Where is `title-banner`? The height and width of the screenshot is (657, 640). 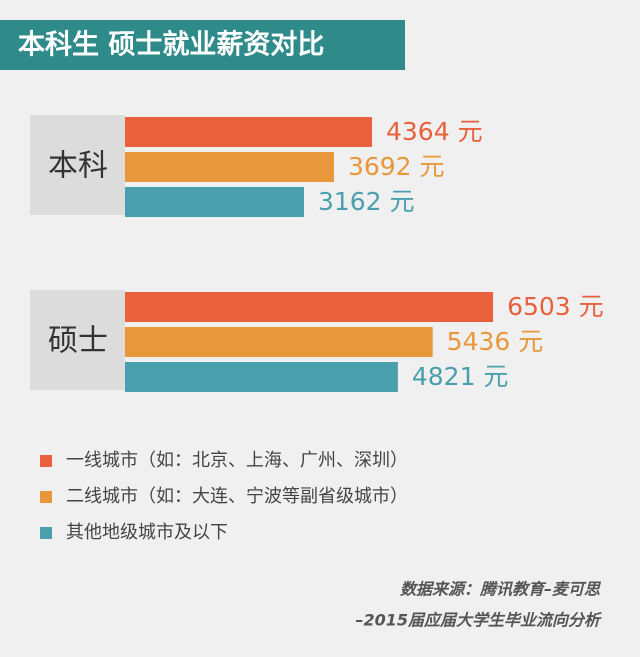
title-banner is located at coordinates (202, 45).